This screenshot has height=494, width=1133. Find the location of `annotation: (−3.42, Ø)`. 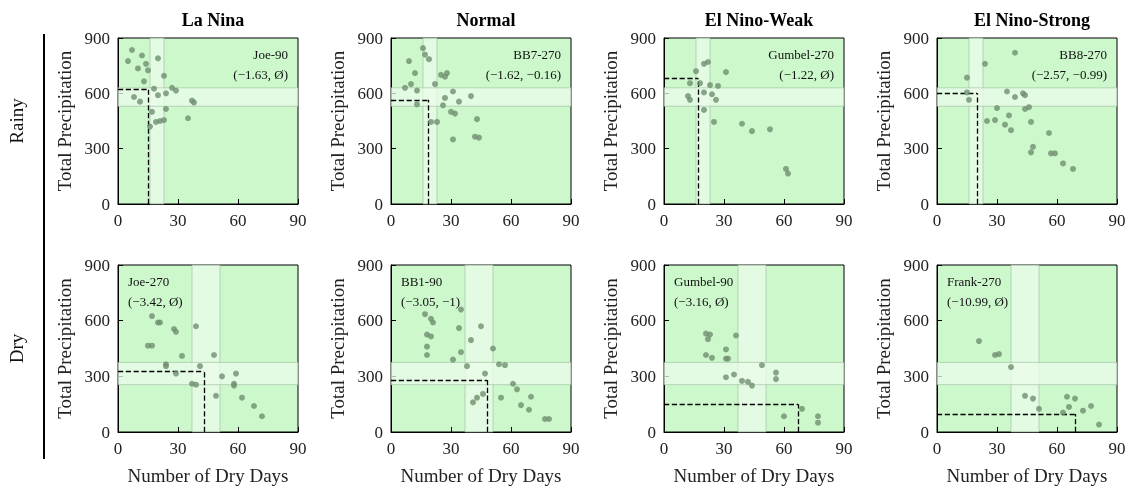

annotation: (−3.42, Ø) is located at coordinates (155, 301).